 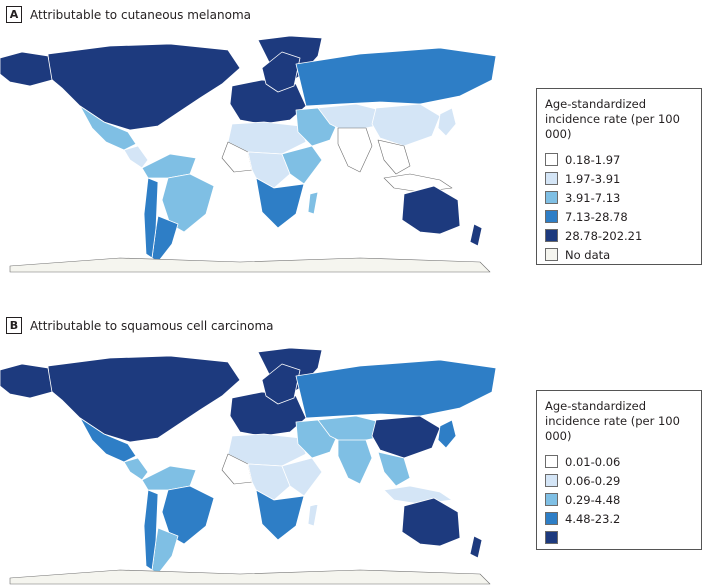 I want to click on legend-label: 0.06-0.29, so click(x=593, y=480).